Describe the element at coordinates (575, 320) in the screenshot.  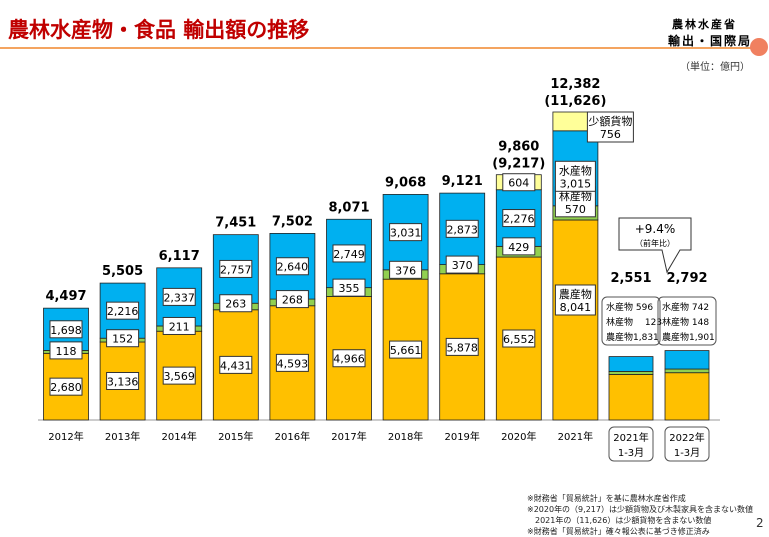
I see `bar-agri` at that location.